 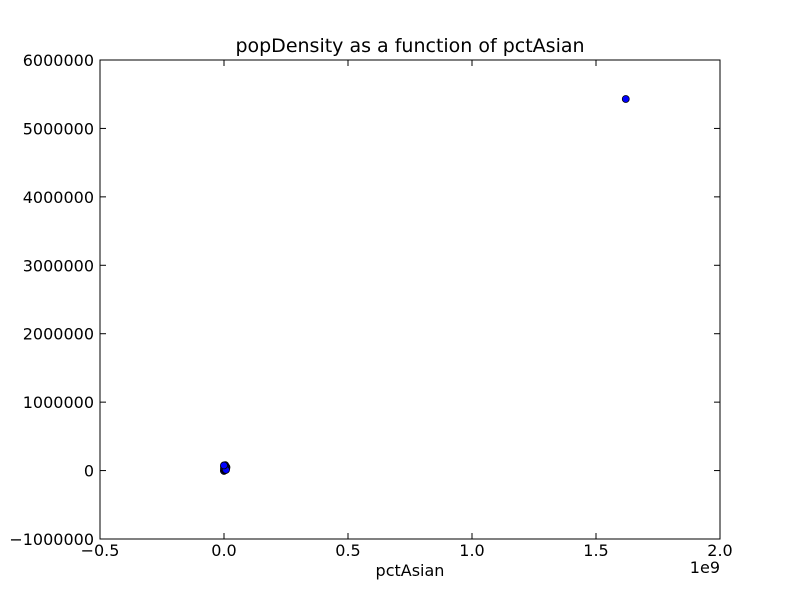 What do you see at coordinates (58, 334) in the screenshot?
I see `y-tick-label: 2000000` at bounding box center [58, 334].